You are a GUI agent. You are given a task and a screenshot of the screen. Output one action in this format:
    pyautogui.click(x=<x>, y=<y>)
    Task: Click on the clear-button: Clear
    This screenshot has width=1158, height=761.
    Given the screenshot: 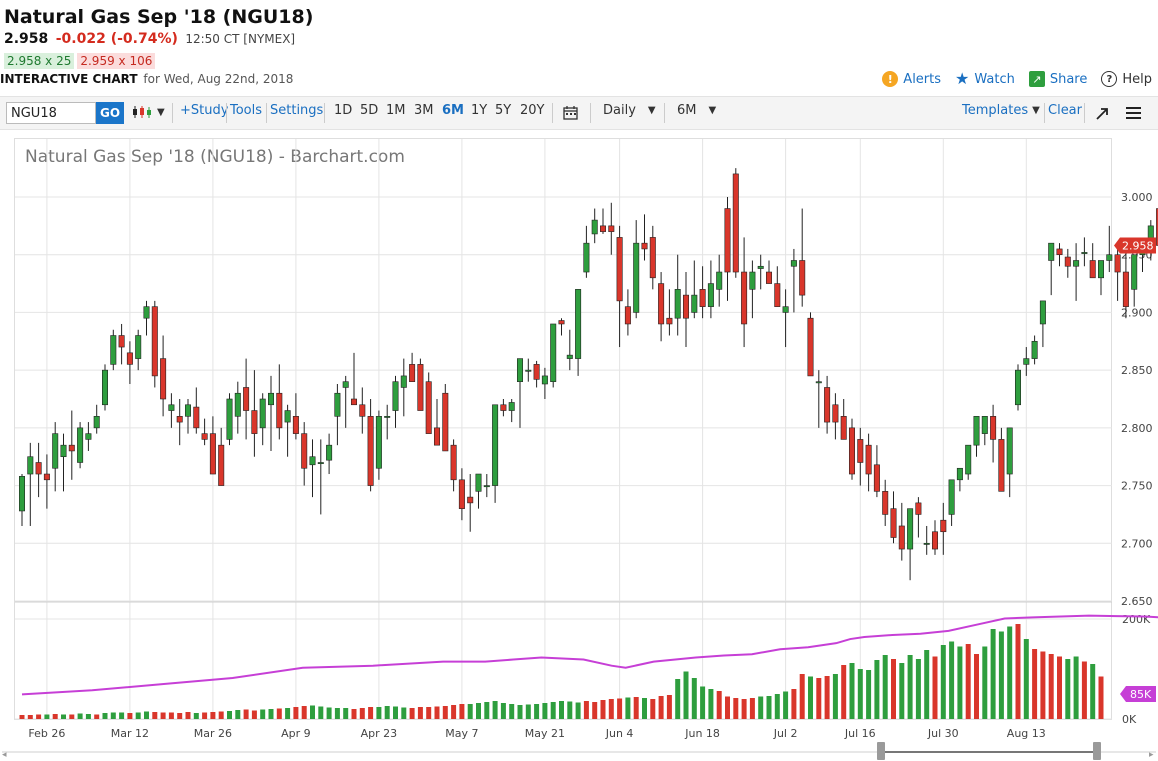 What is the action you would take?
    pyautogui.click(x=1065, y=110)
    